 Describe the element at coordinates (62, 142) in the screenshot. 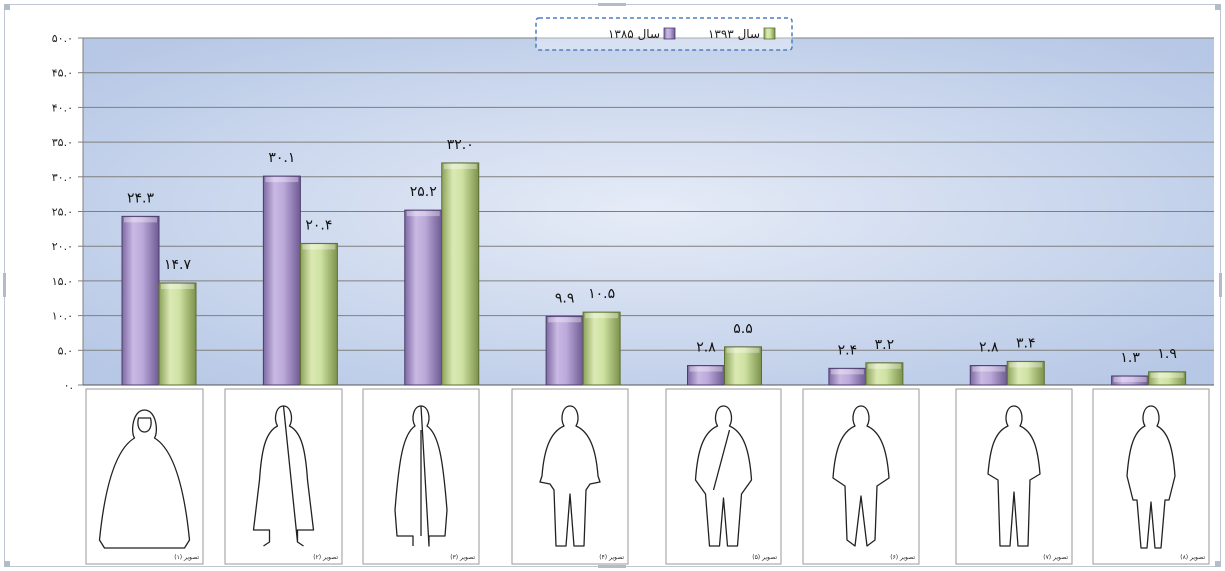

I see `y-tick-label: ۳۵.۰` at that location.